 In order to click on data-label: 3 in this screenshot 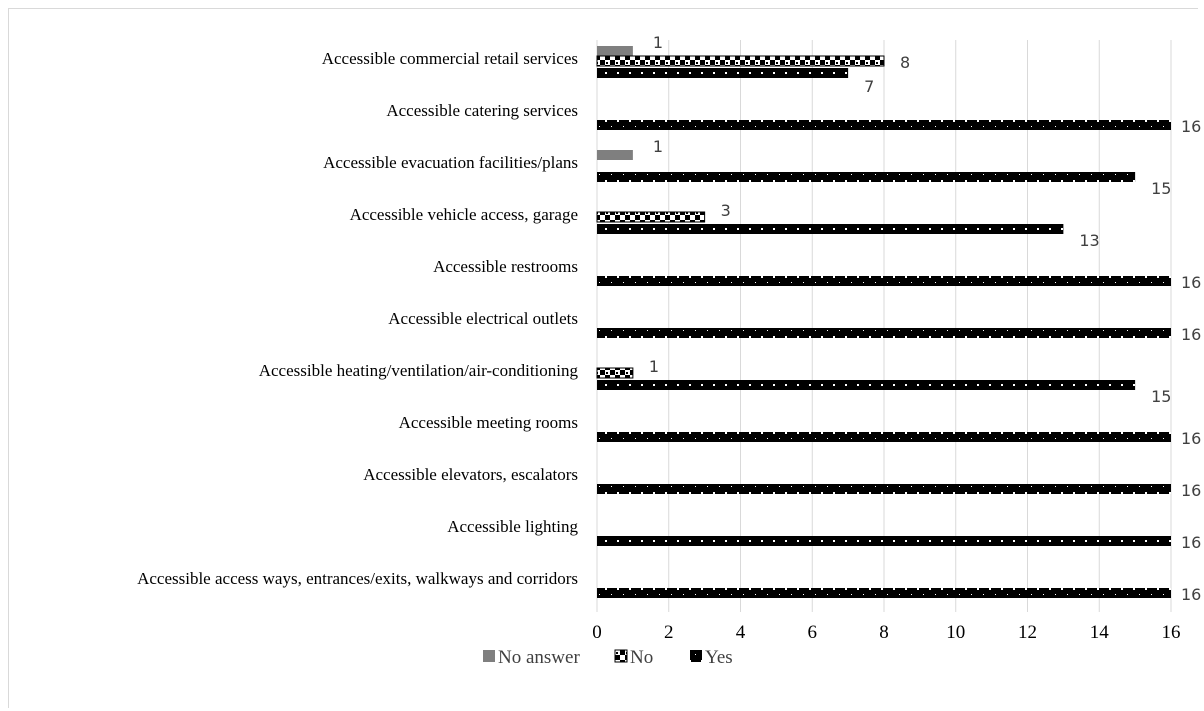, I will do `click(726, 210)`.